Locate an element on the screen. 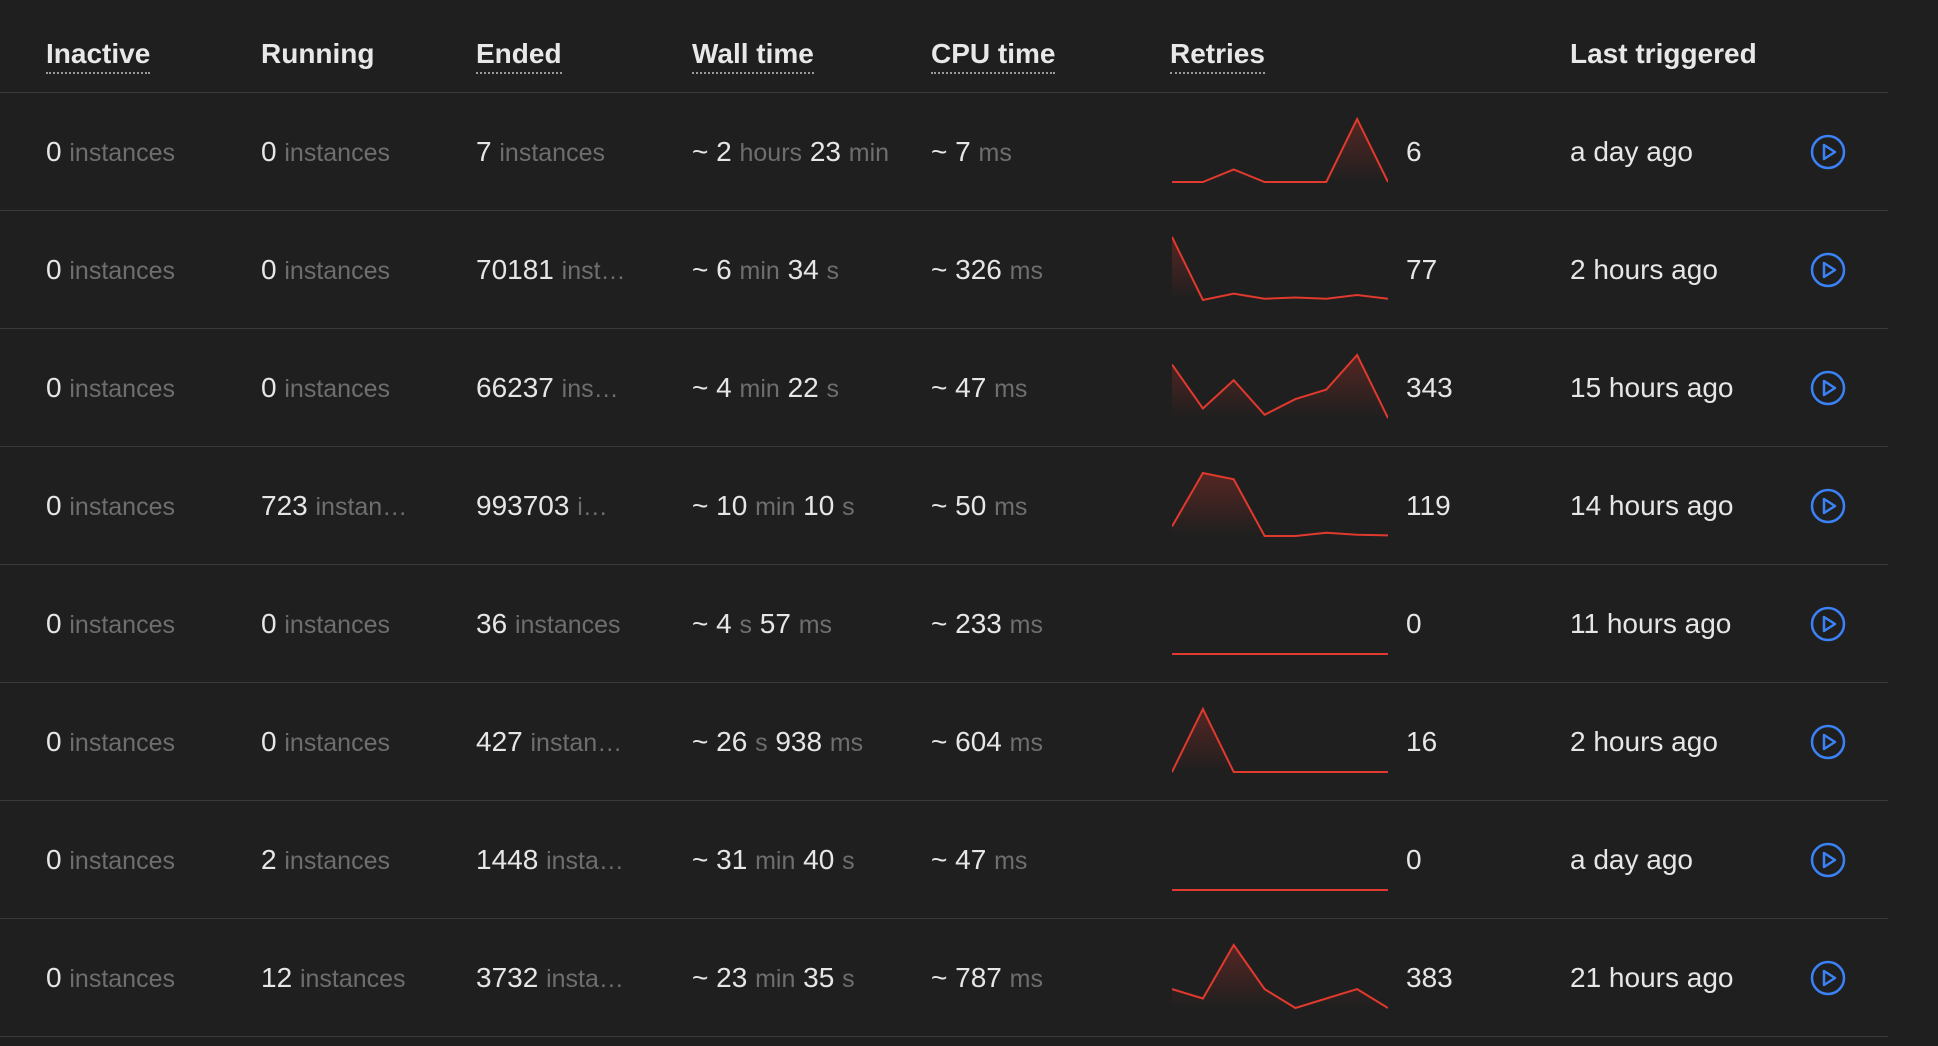  column-header-wall-time: Wall time is located at coordinates (753, 56).